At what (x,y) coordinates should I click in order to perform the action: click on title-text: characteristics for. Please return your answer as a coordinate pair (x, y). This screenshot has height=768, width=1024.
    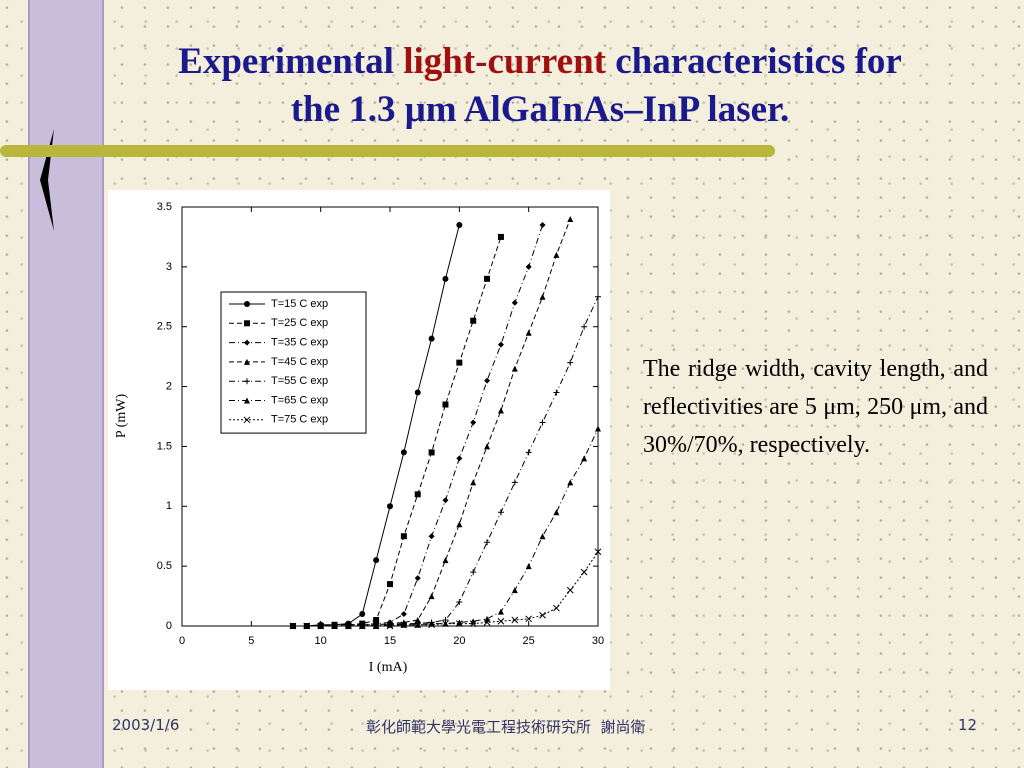
    Looking at the image, I should click on (753, 61).